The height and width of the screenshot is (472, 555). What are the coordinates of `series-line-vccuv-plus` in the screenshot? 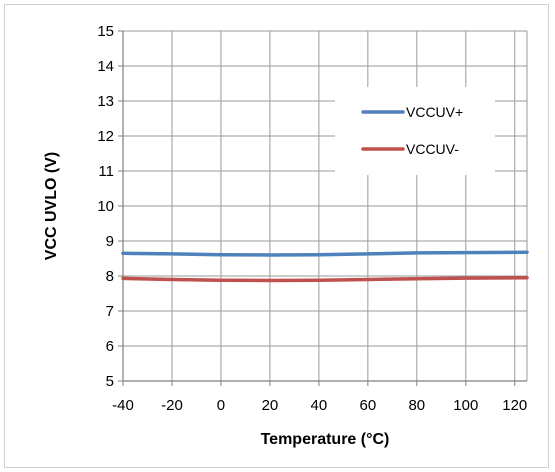 It's located at (325, 253).